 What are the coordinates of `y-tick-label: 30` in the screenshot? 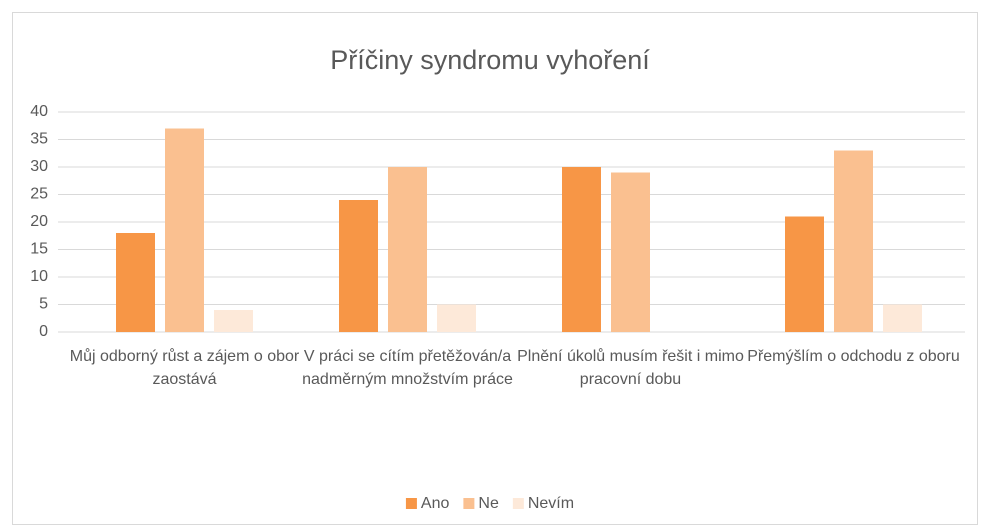 It's located at (39, 166).